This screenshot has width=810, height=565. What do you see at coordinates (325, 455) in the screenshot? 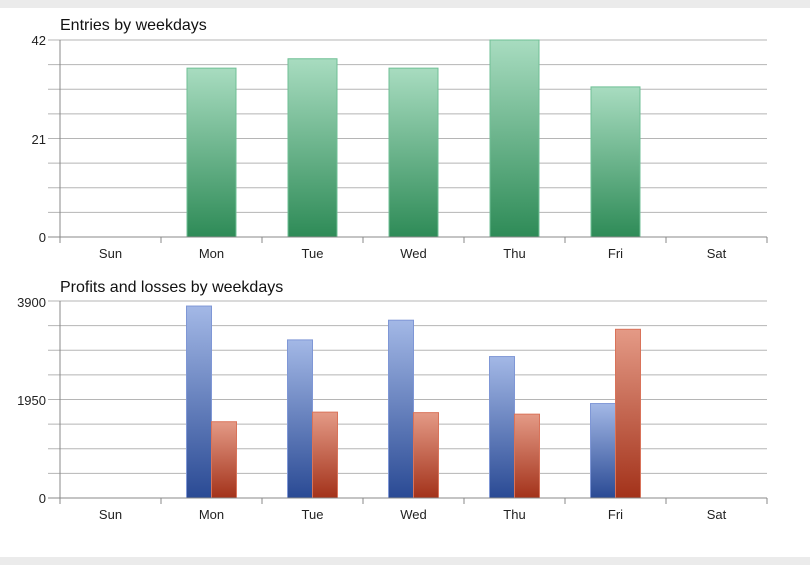
I see `profits-bar-tue-s1` at bounding box center [325, 455].